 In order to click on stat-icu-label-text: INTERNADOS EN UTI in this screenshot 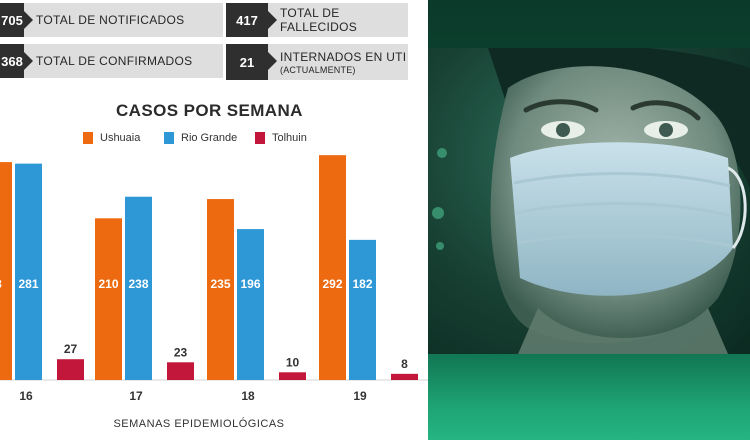, I will do `click(343, 56)`.